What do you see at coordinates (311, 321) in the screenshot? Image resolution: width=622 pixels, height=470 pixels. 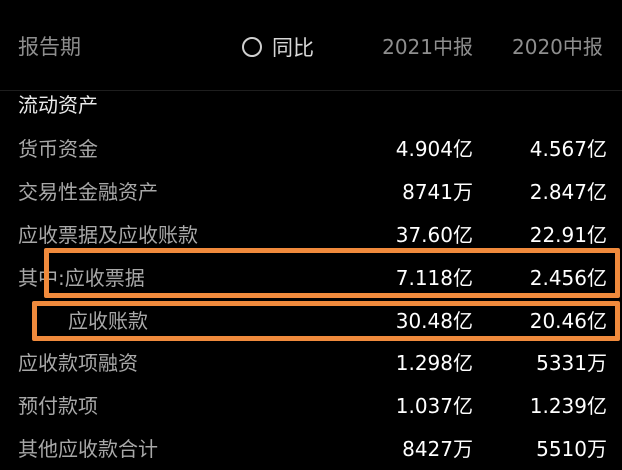 I see `table-row: 应收账款 30.48亿 20.46亿` at bounding box center [311, 321].